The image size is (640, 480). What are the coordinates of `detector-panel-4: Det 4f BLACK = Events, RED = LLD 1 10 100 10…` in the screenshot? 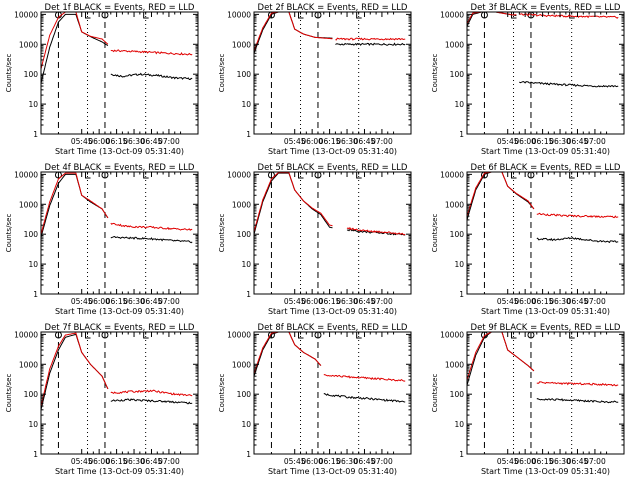 It's located at (102, 239).